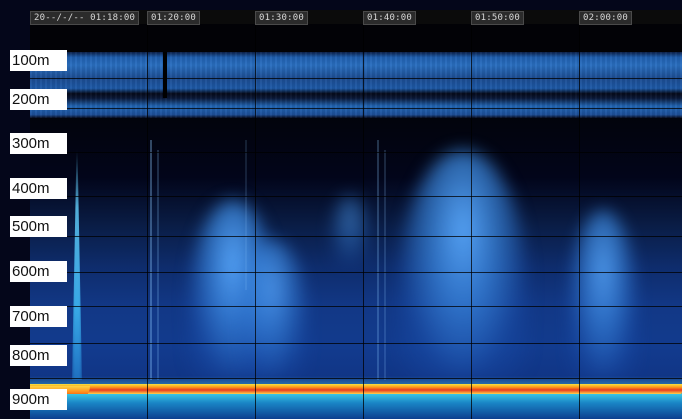  I want to click on seabed-echo, so click(356, 389).